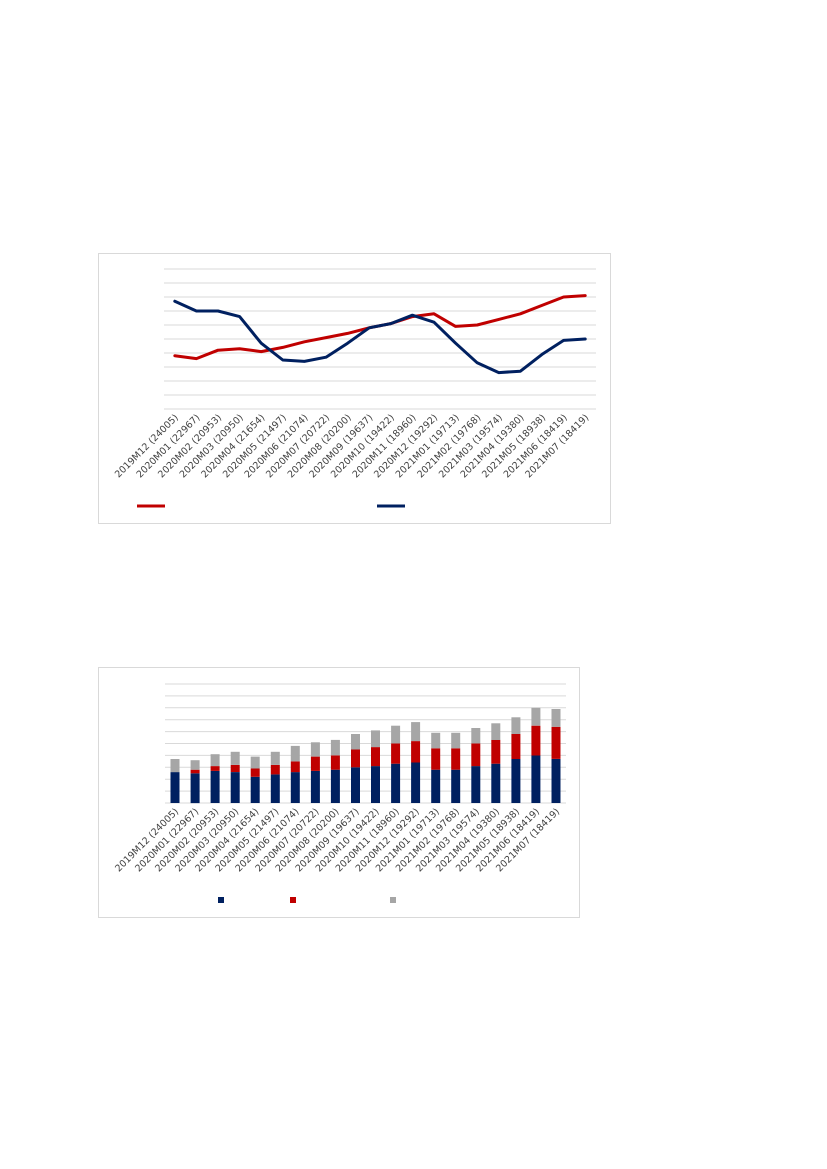 The width and height of the screenshot is (827, 1169). What do you see at coordinates (307, 900) in the screenshot?
I see `legend` at bounding box center [307, 900].